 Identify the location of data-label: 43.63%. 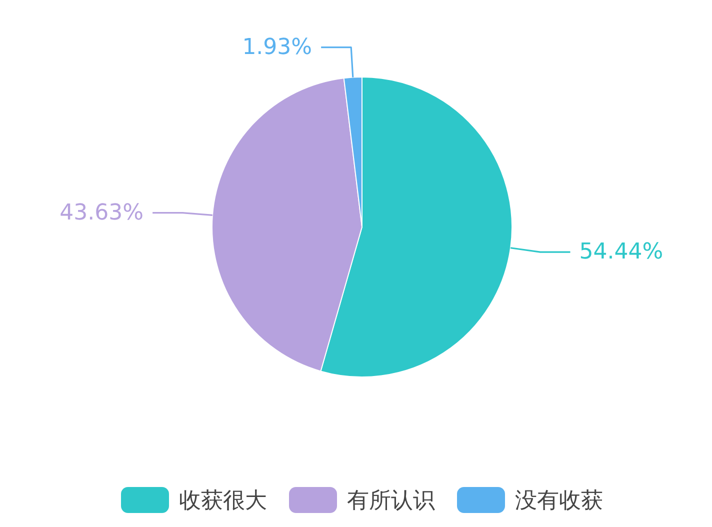
(102, 213).